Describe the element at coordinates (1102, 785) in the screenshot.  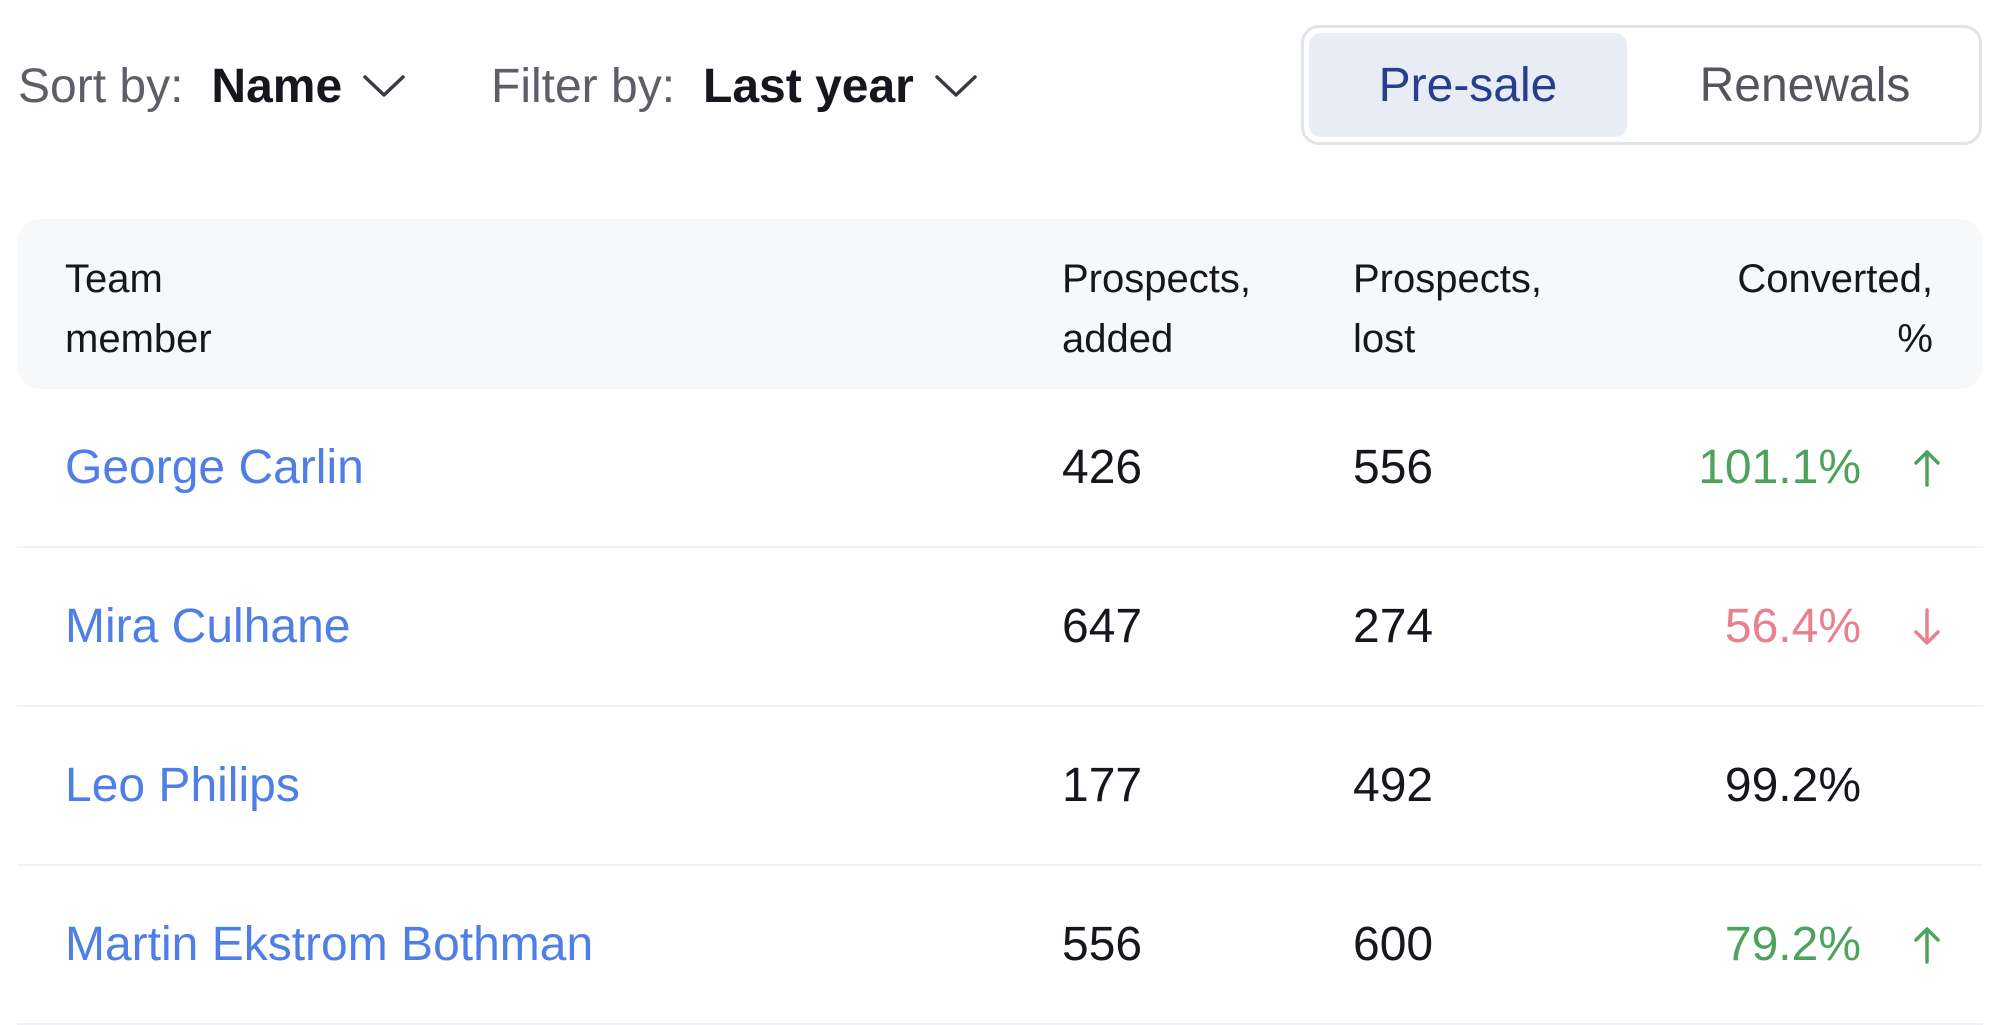
I see `prospects-added-value: 177` at that location.